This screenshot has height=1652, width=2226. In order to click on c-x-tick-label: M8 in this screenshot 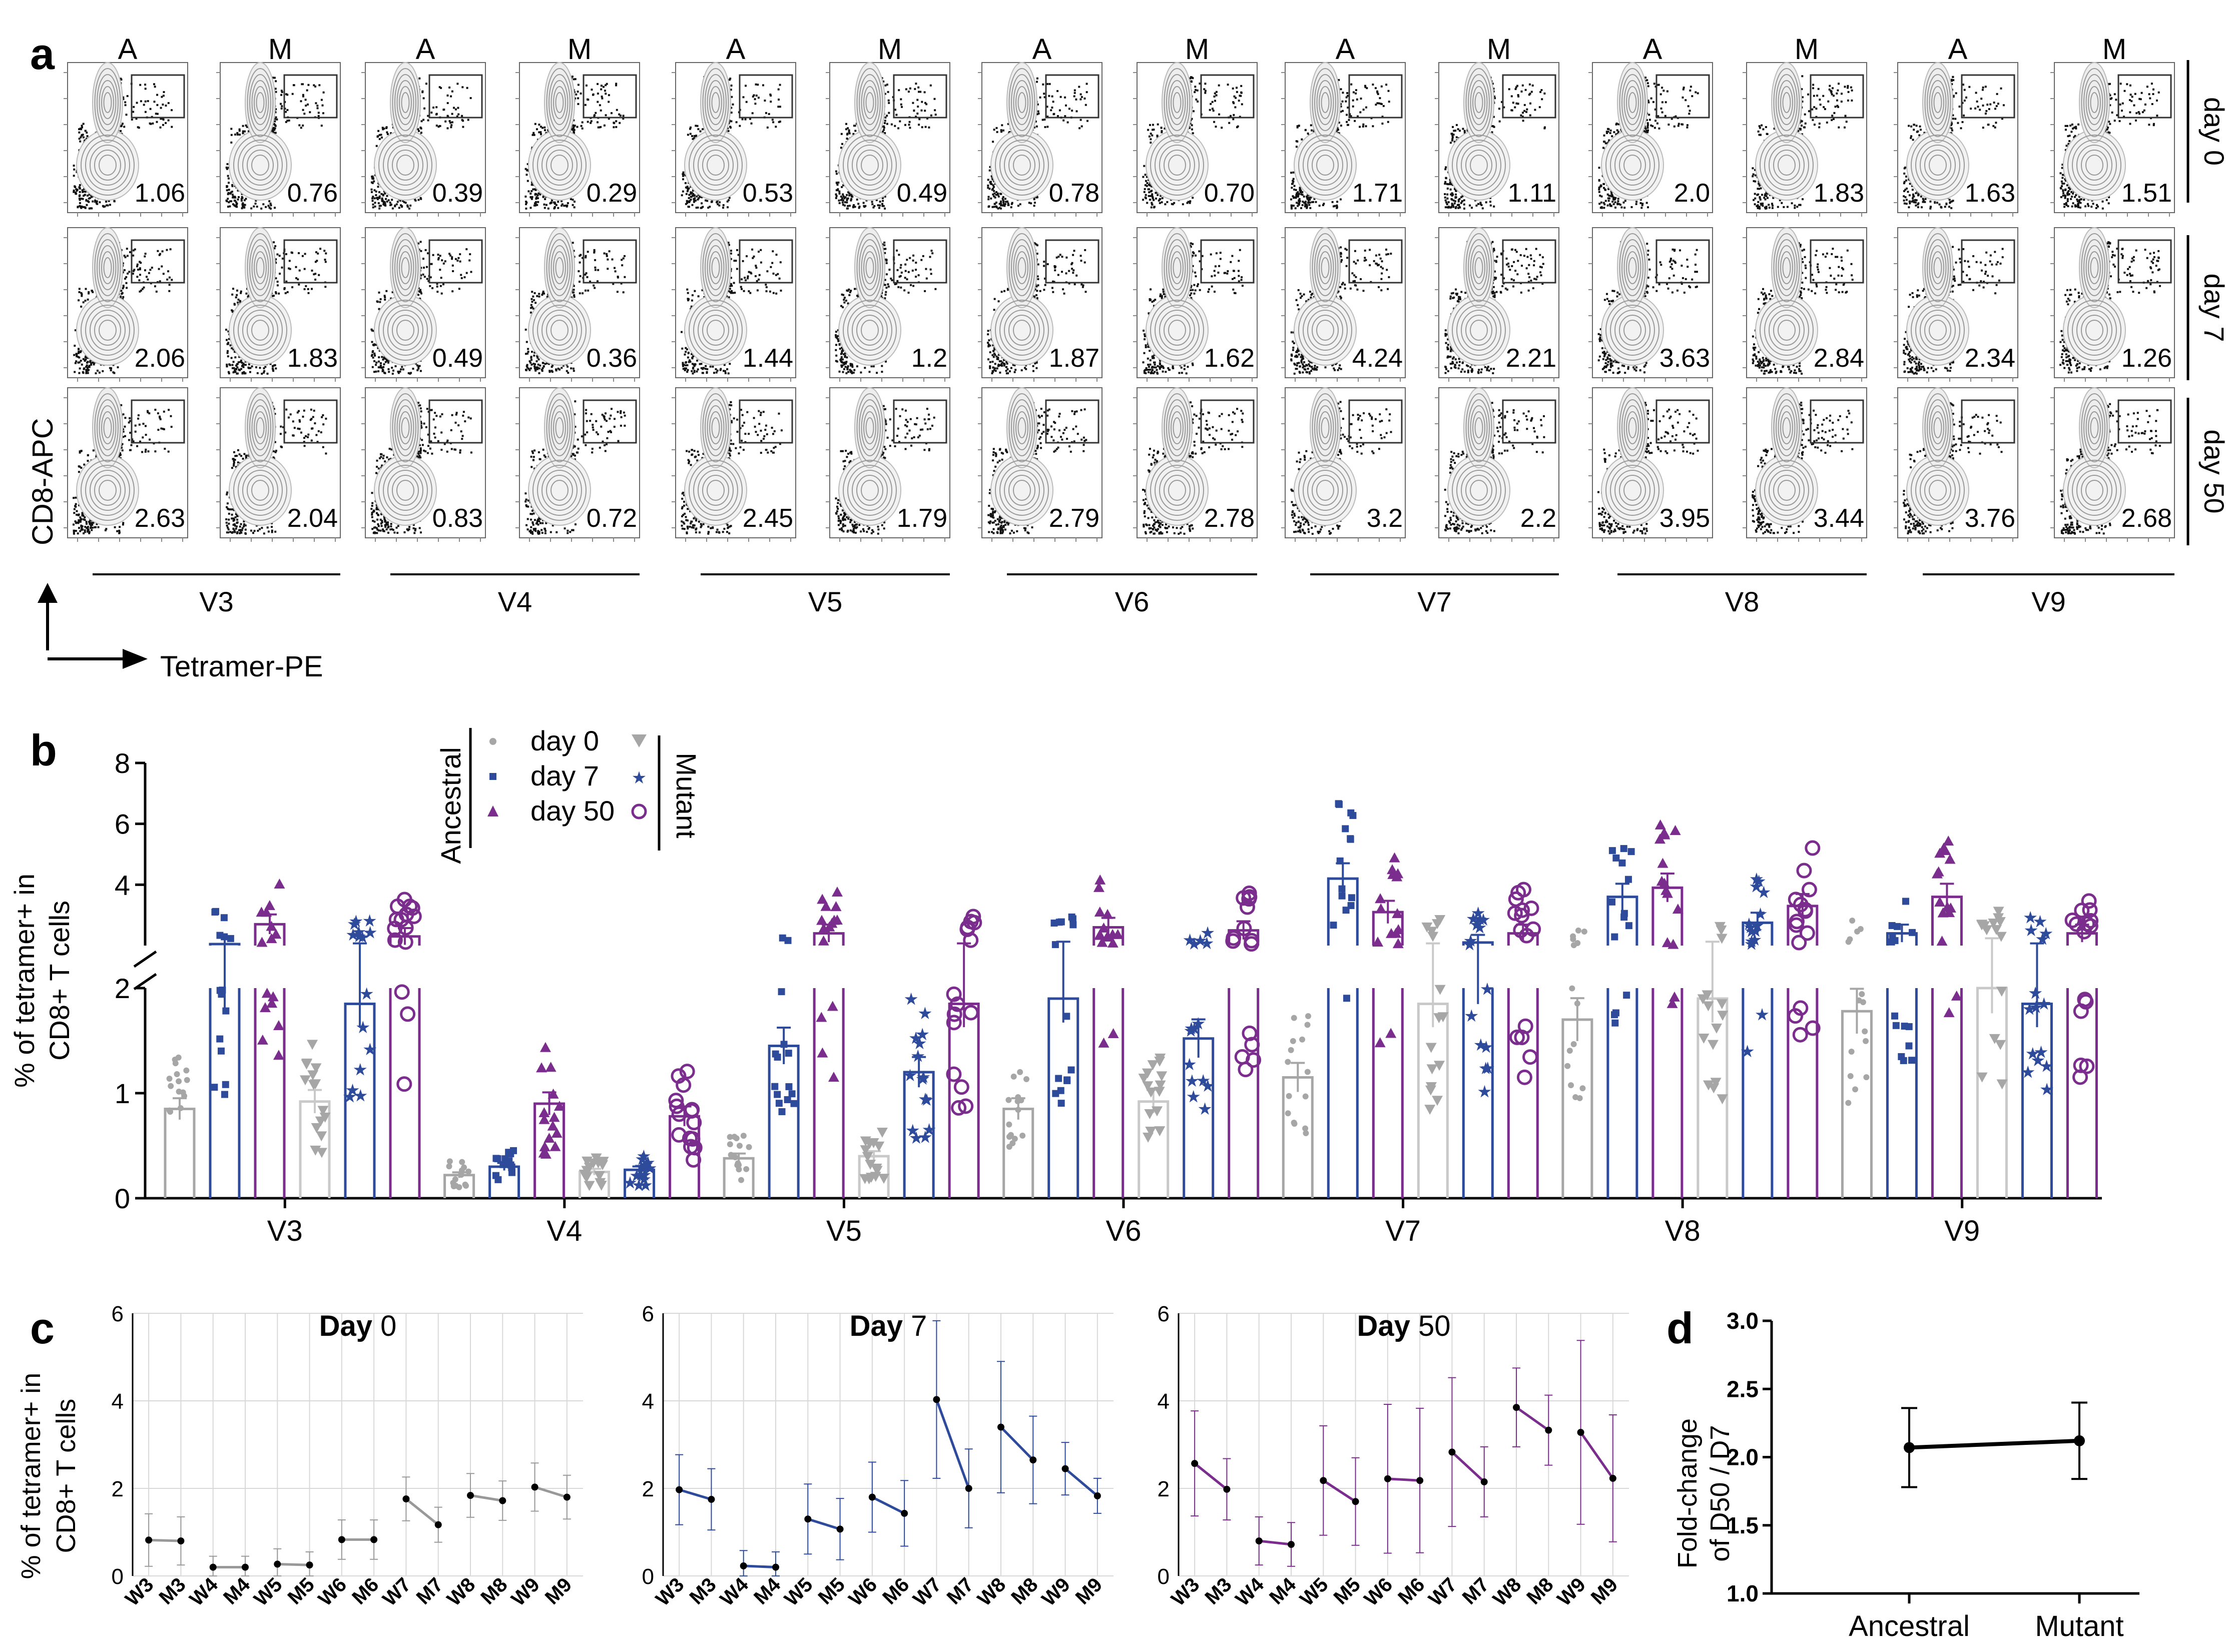, I will do `click(494, 1590)`.